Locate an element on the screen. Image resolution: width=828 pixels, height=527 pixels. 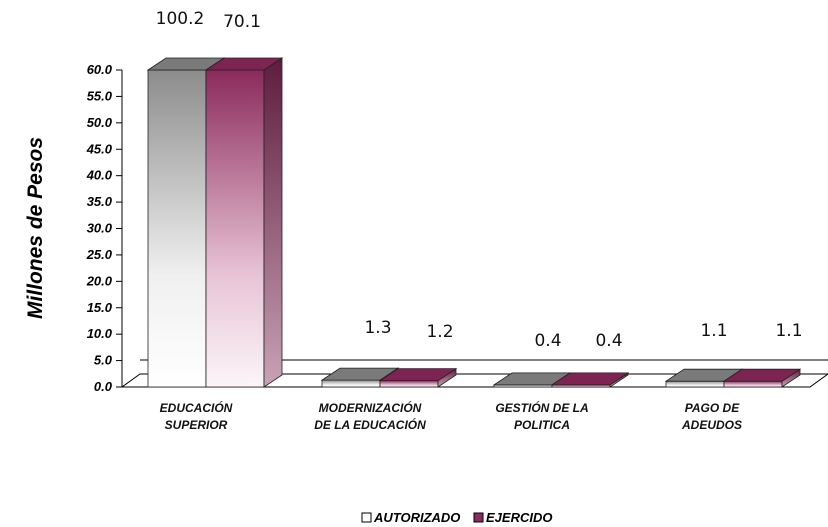
y-tick-label: 20.0 is located at coordinates (99, 280).